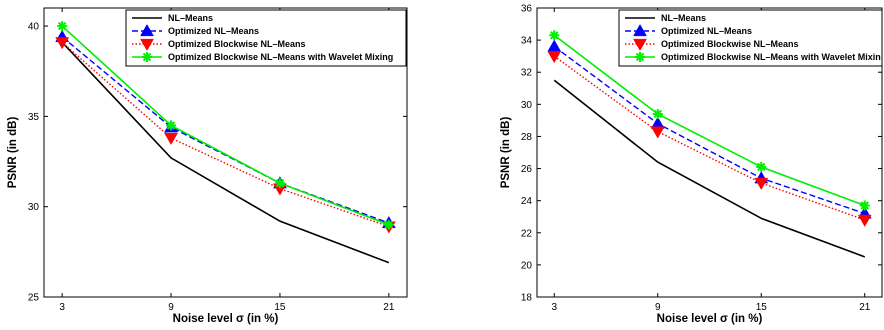 The image size is (884, 330). What do you see at coordinates (527, 41) in the screenshot?
I see `y-tick-label: 34` at bounding box center [527, 41].